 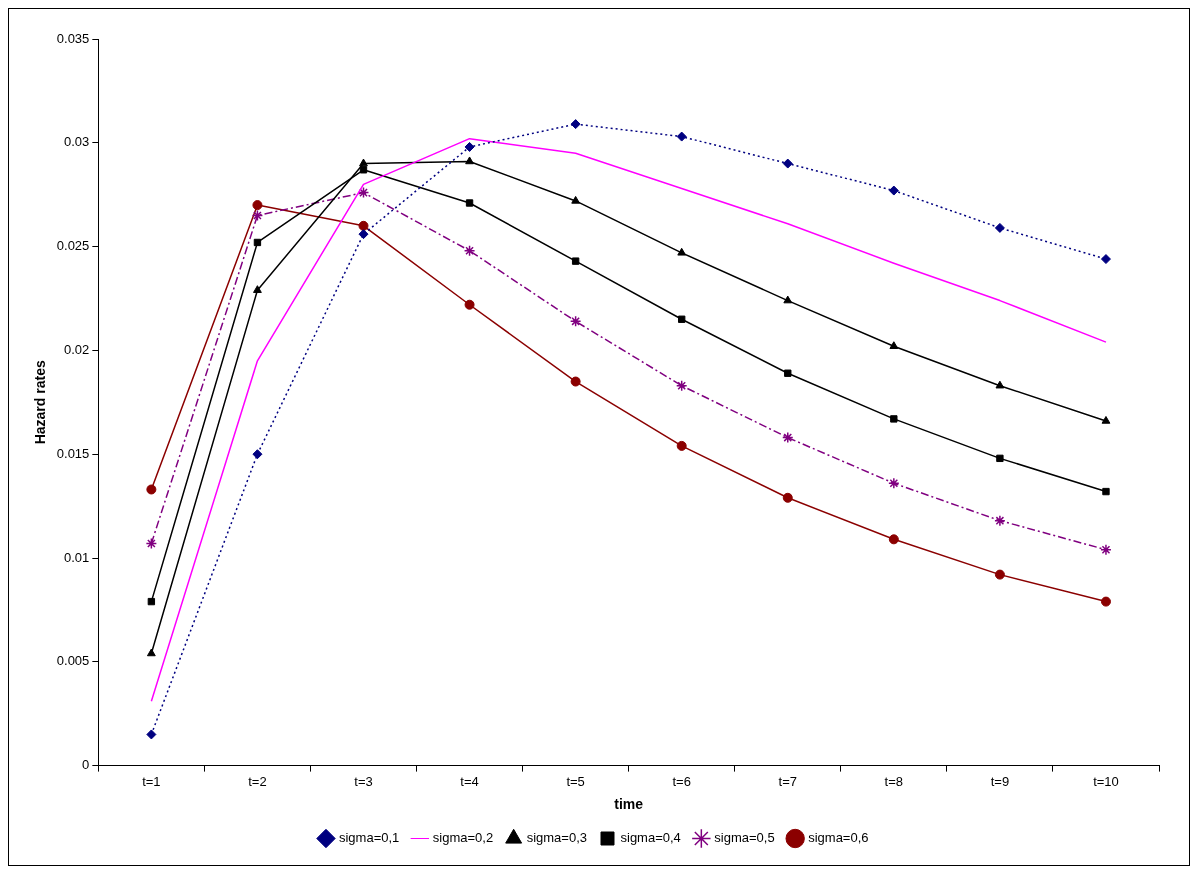 What do you see at coordinates (77, 557) in the screenshot?
I see `y-tick-label: 0.01` at bounding box center [77, 557].